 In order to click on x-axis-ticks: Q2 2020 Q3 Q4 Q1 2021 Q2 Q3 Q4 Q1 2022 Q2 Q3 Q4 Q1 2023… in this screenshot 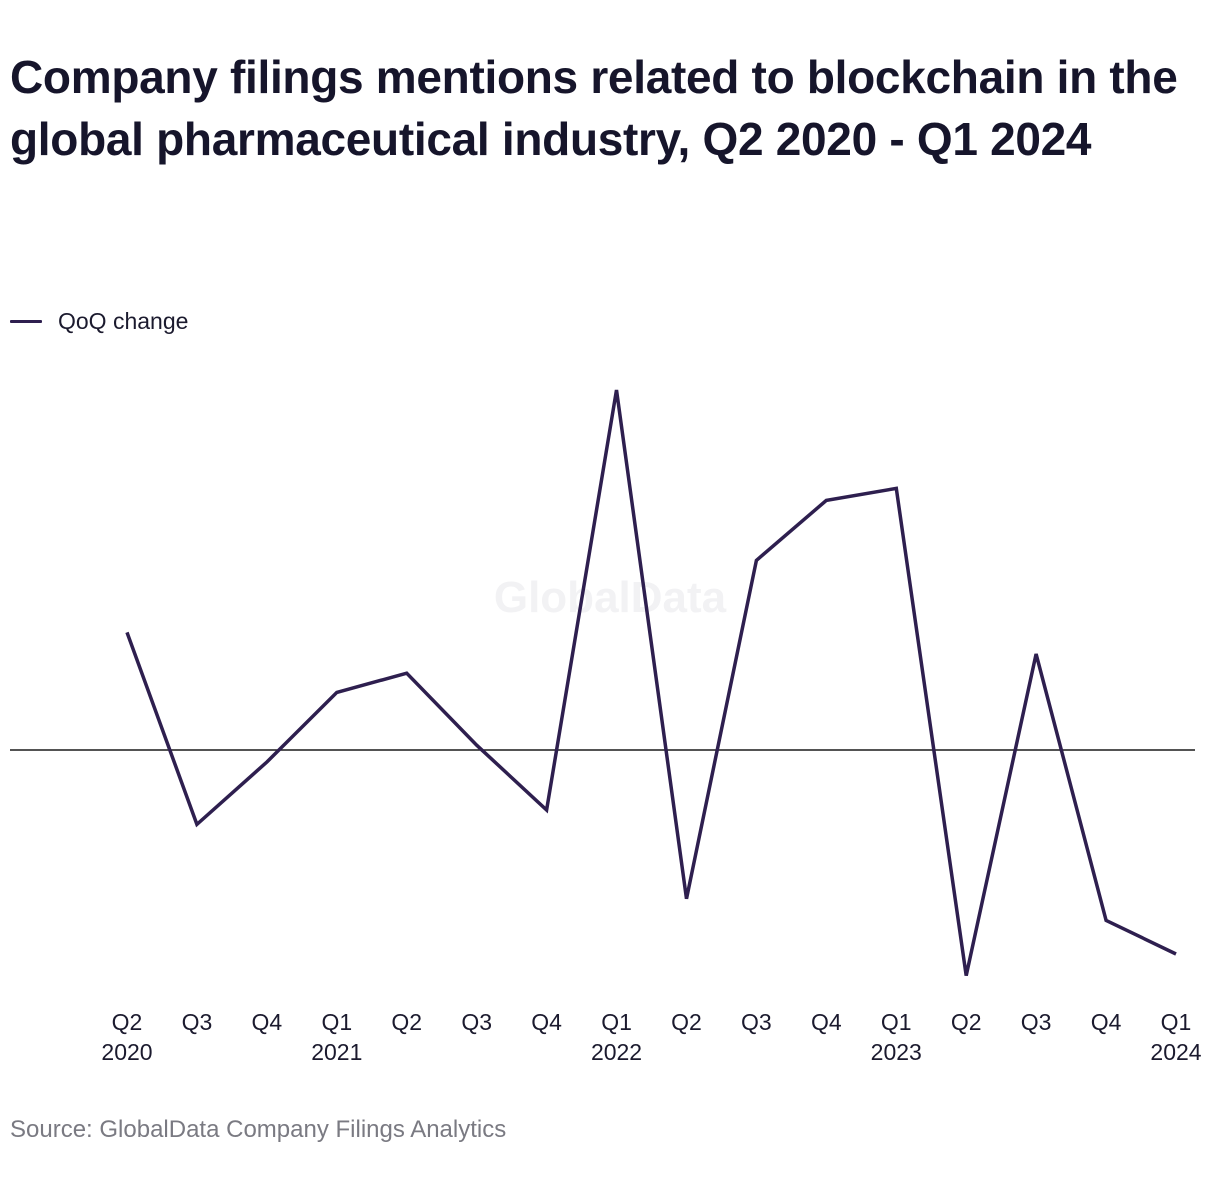, I will do `click(651, 1037)`.